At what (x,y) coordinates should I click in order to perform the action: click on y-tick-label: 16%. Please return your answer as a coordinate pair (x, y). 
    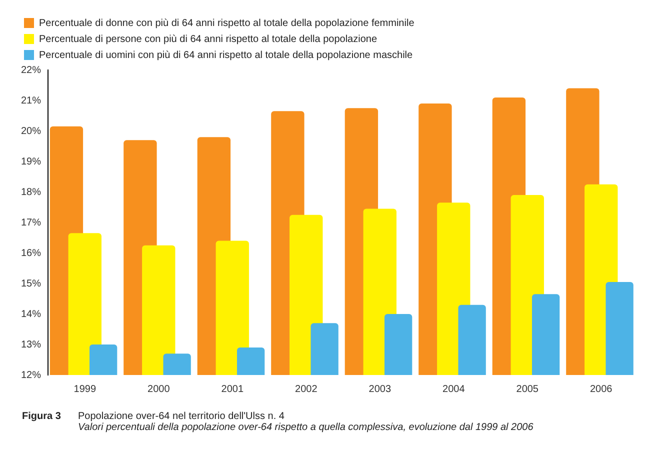
    Looking at the image, I should click on (31, 253).